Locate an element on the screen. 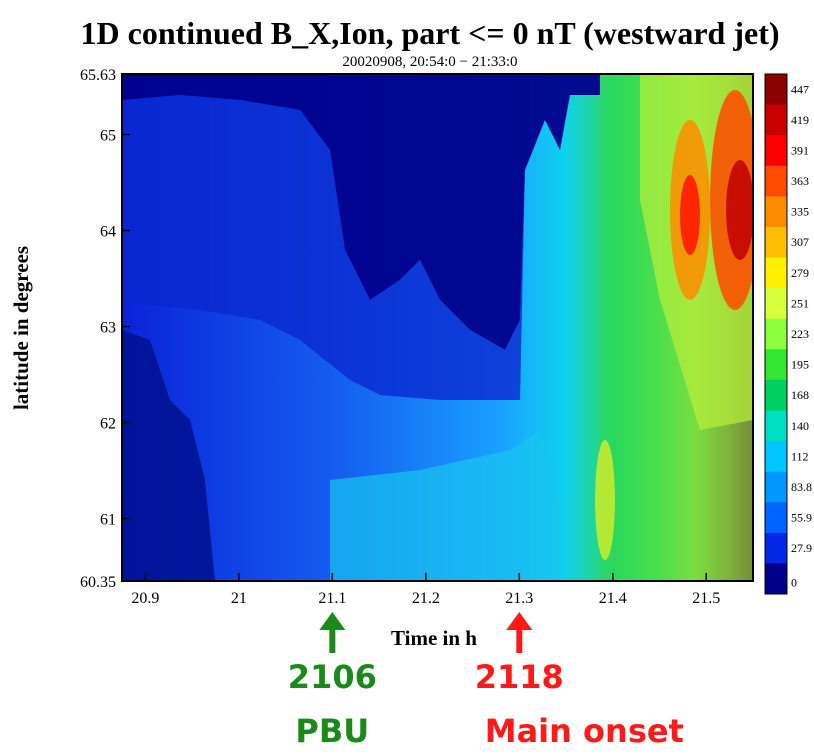  x-tick-label: 20.9 is located at coordinates (145, 598).